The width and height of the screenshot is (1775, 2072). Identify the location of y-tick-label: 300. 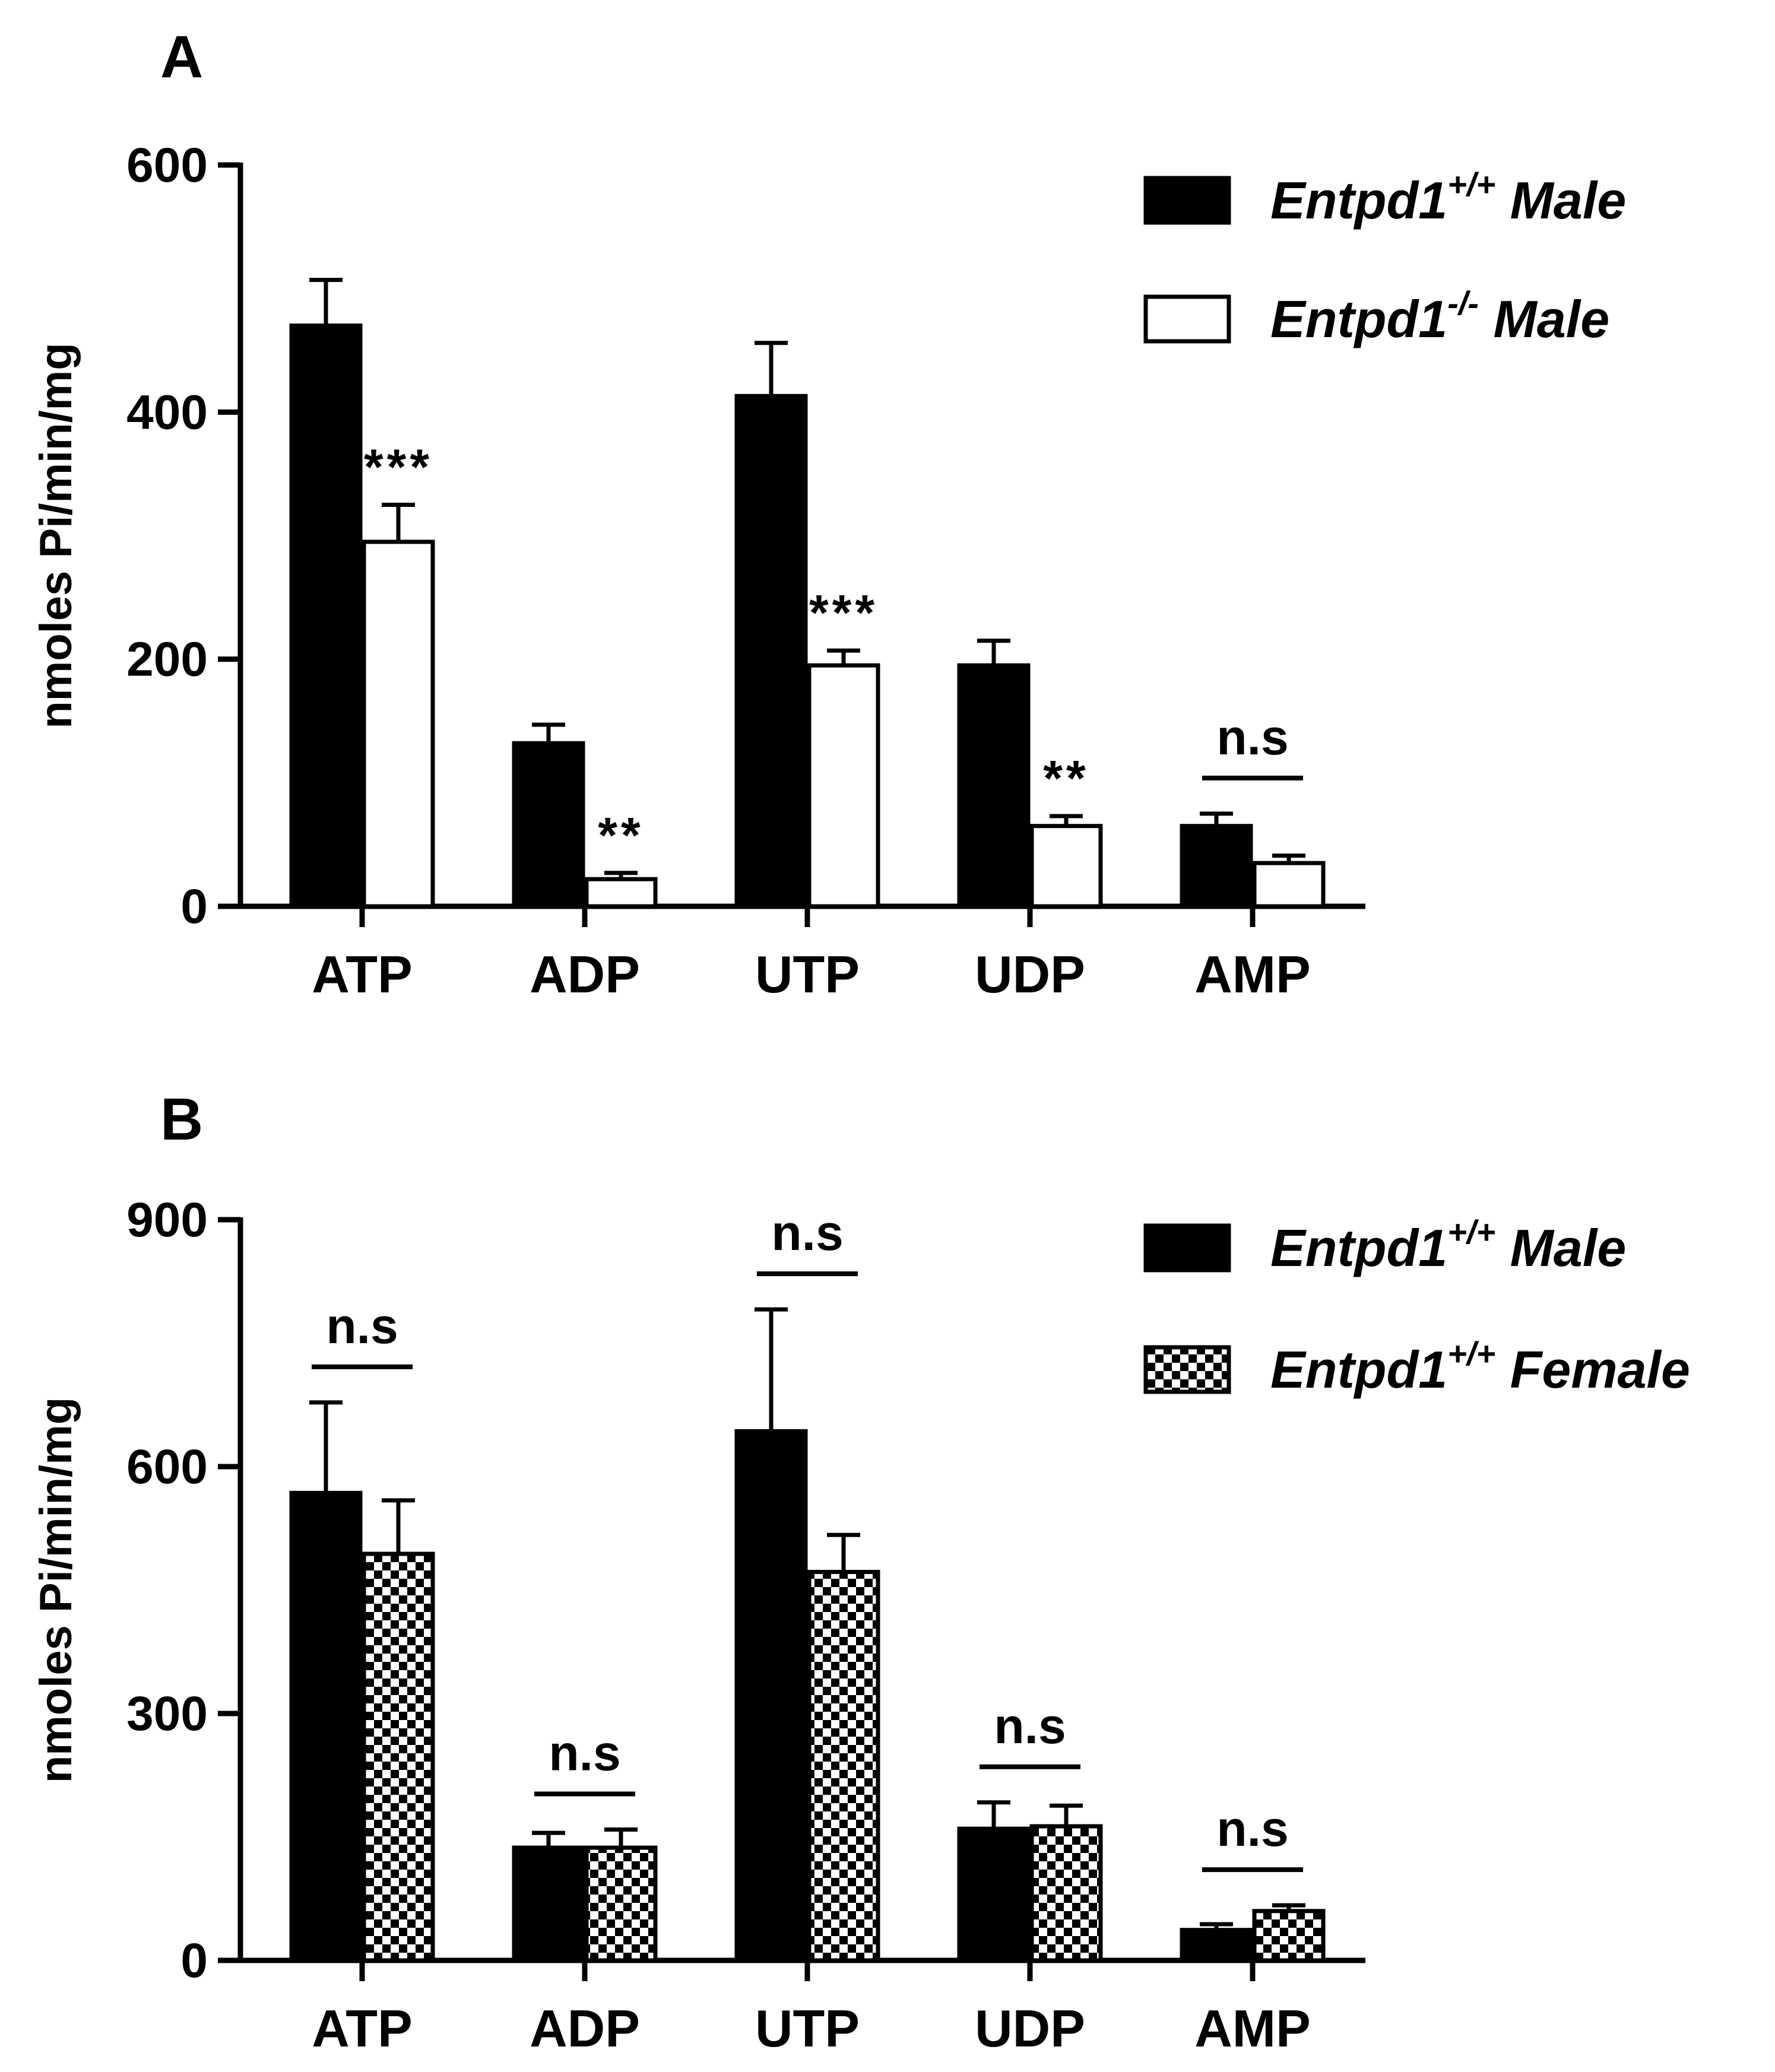
(167, 1714).